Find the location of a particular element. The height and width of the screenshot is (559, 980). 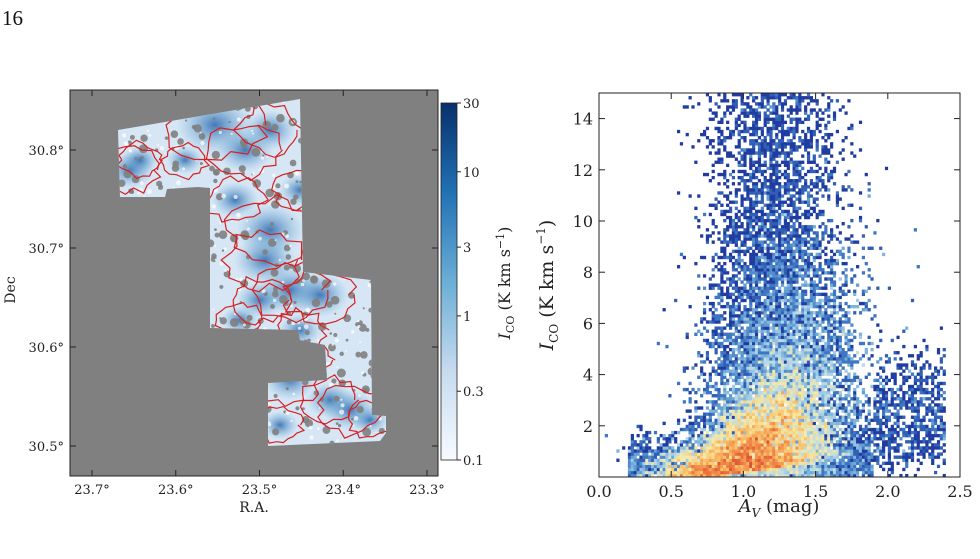

histogram-y-tick-label: 14 is located at coordinates (583, 119).